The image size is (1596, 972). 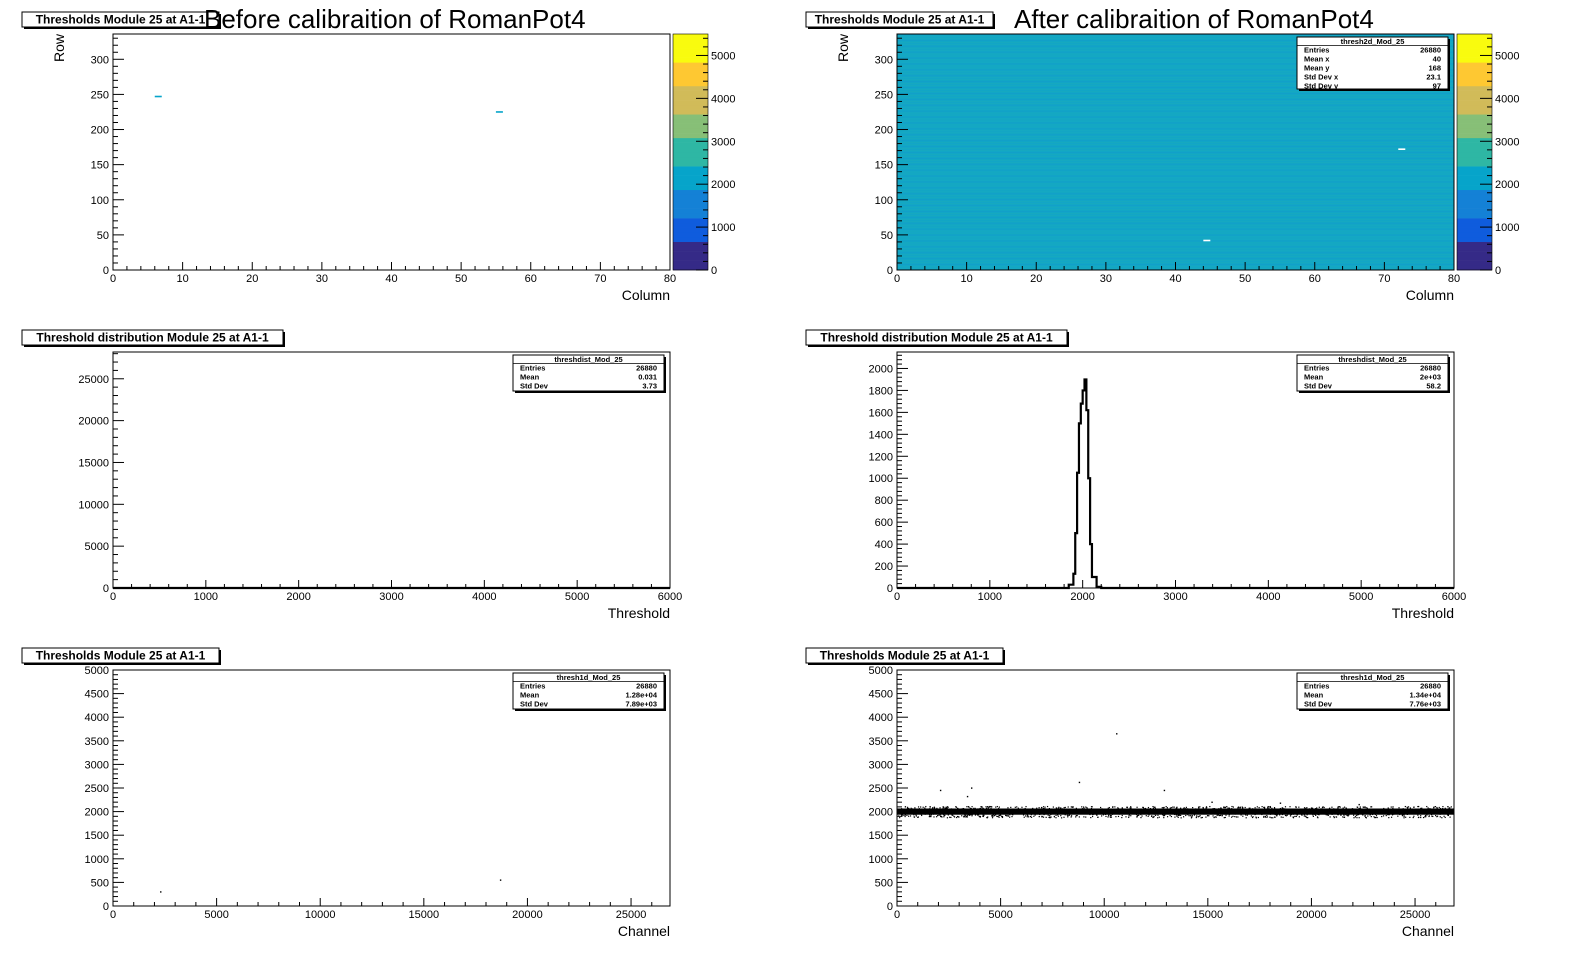 I want to click on x-axis-label: Channel, so click(x=644, y=931).